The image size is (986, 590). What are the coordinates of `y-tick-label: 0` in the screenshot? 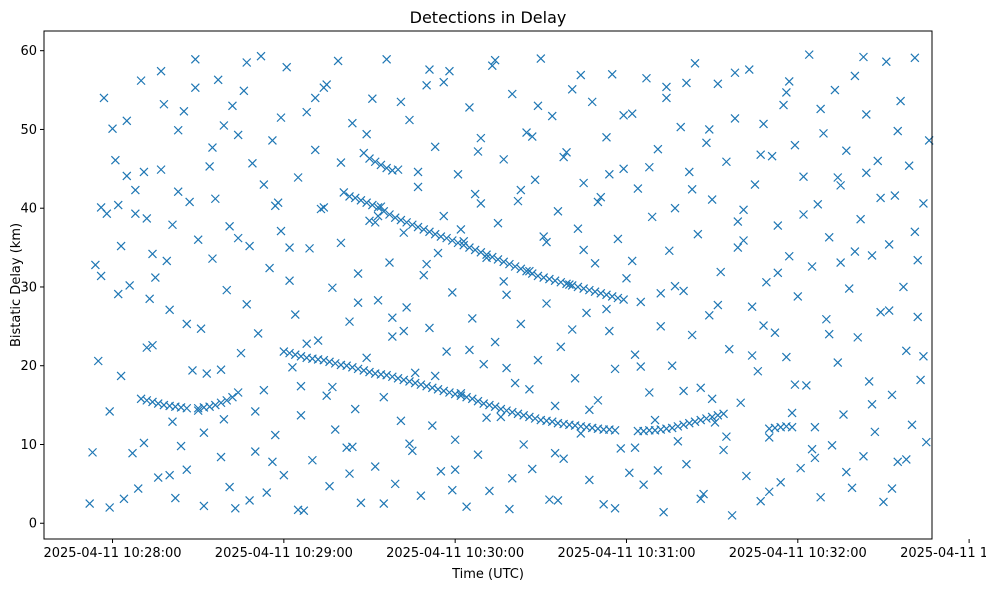 It's located at (33, 524).